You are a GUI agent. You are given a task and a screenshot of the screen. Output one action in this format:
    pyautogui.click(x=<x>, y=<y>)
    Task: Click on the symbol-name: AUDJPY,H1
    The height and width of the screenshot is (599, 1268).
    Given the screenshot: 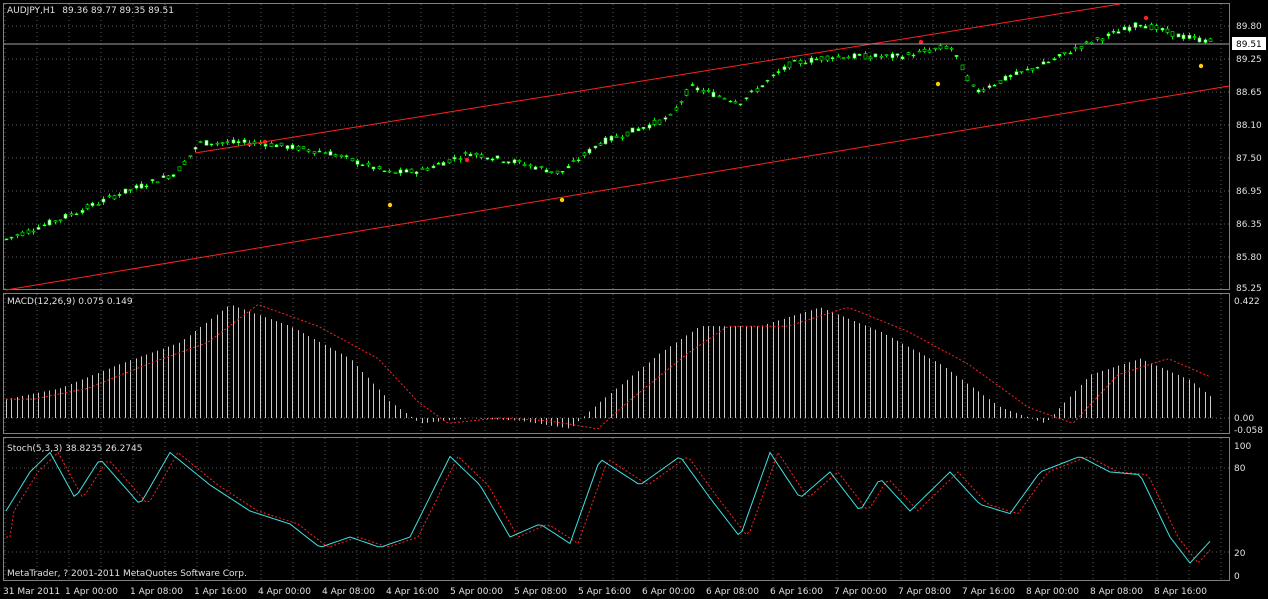 What is the action you would take?
    pyautogui.click(x=31, y=11)
    